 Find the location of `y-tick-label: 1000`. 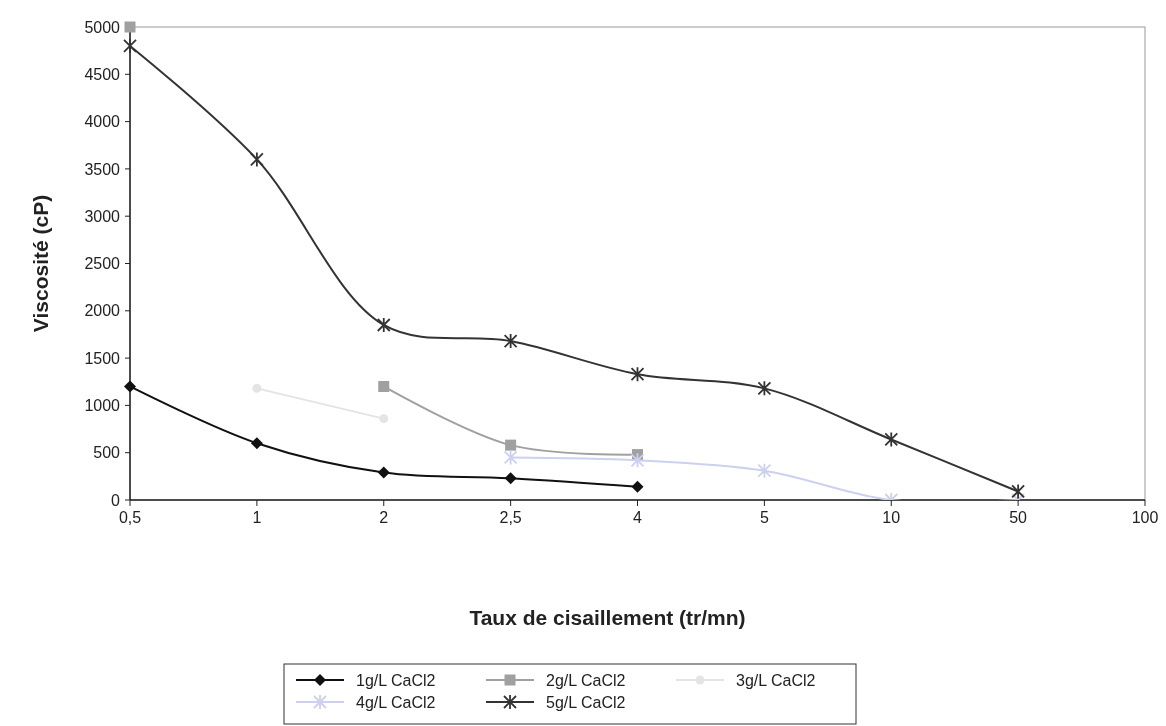

y-tick-label: 1000 is located at coordinates (102, 405).